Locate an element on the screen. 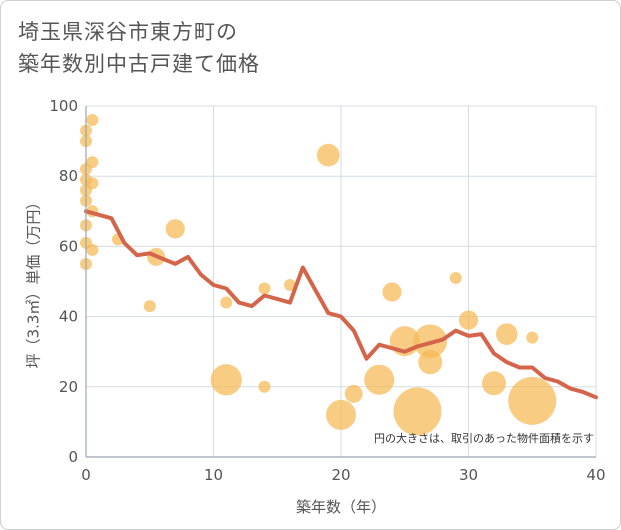 The image size is (621, 530). x-tick-label-0: 0 is located at coordinates (86, 475).